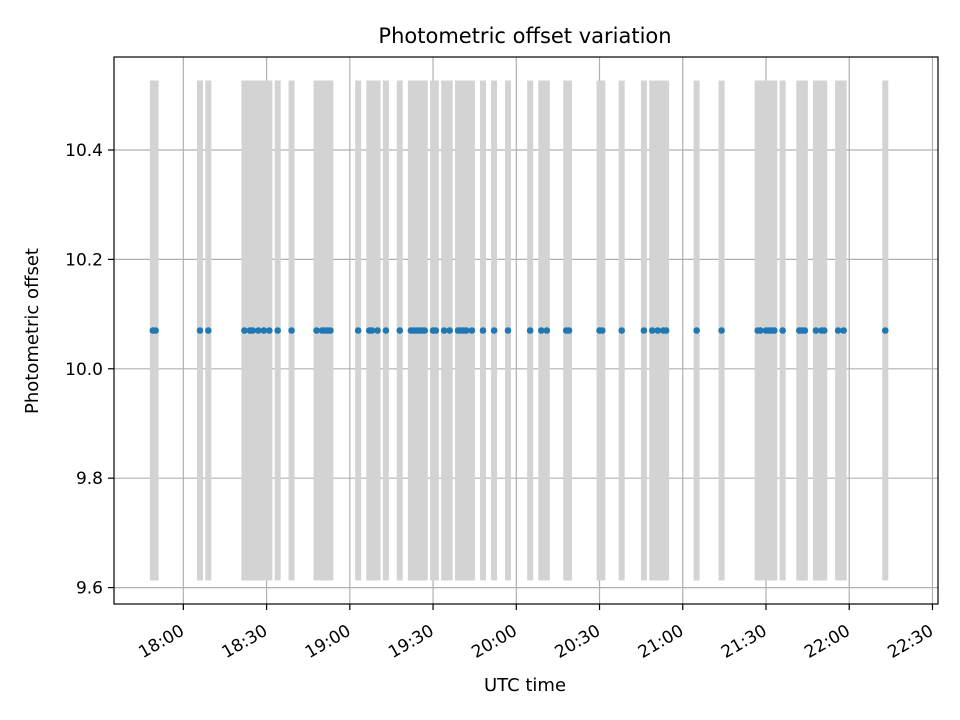 Image resolution: width=960 pixels, height=720 pixels. Describe the element at coordinates (519, 330) in the screenshot. I see `data-points` at that location.